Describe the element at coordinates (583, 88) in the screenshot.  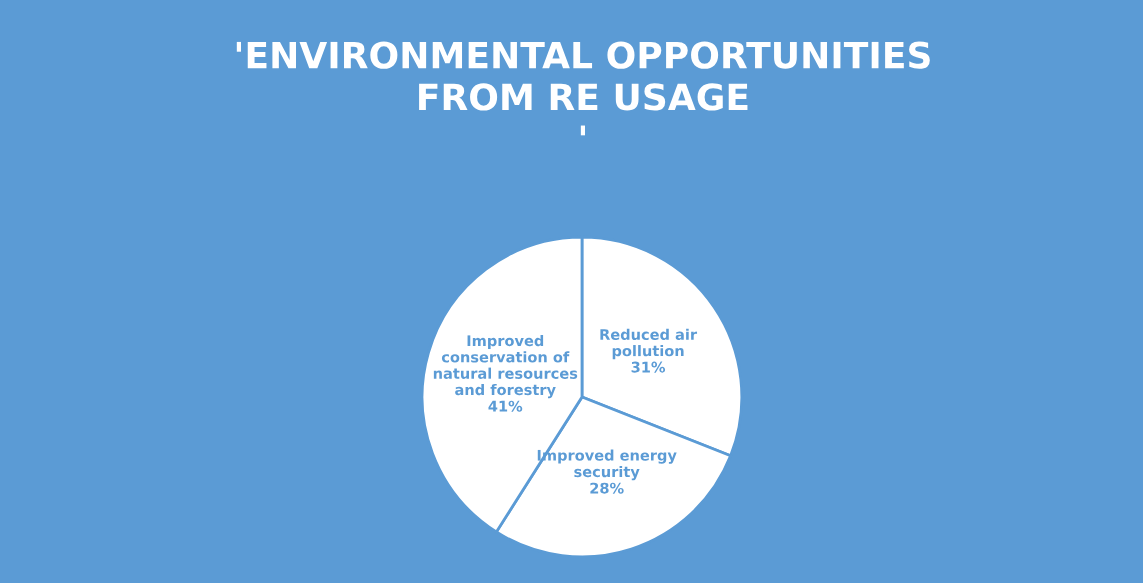
I see `chart-title: 'ENVIRONMENTAL OPPORTUNITIES FROM RE USAGE '` at that location.